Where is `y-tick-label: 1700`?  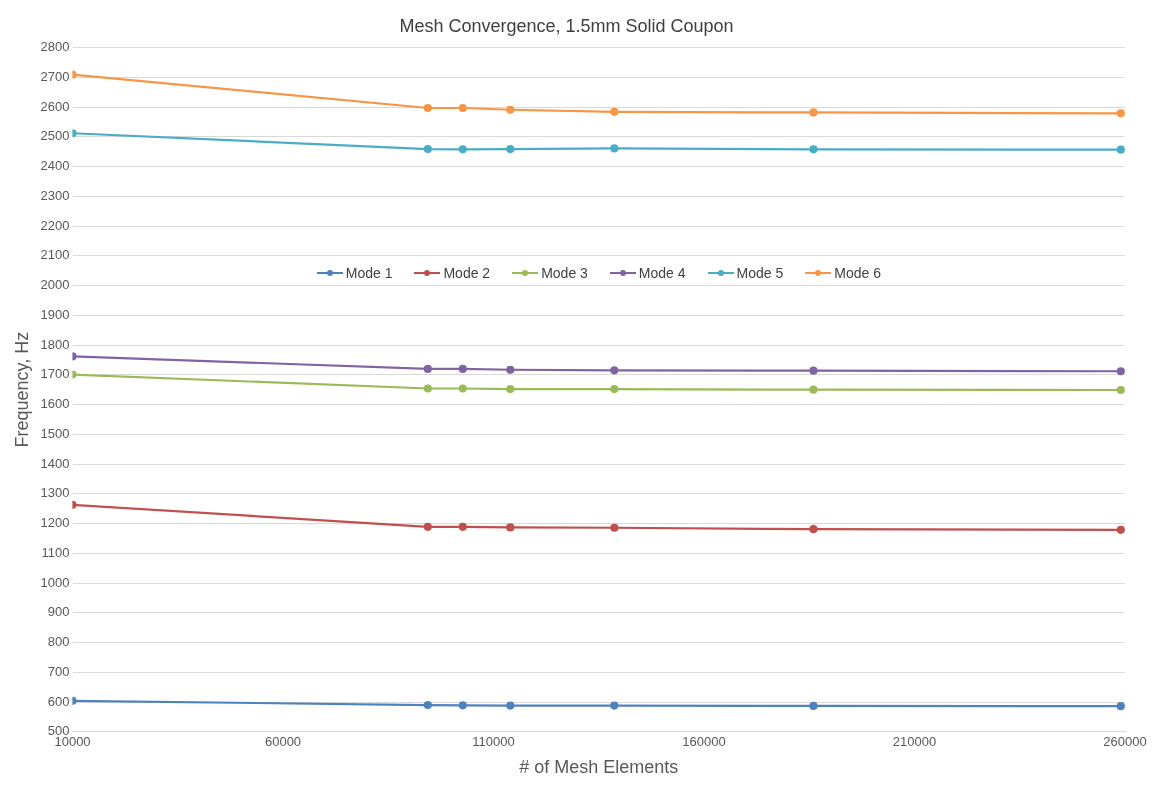 y-tick-label: 1700 is located at coordinates (55, 374).